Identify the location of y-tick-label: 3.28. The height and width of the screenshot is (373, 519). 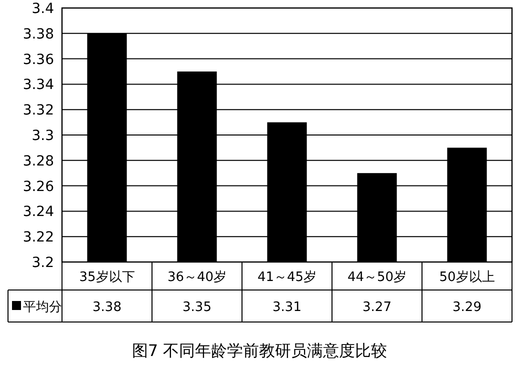
(38, 161).